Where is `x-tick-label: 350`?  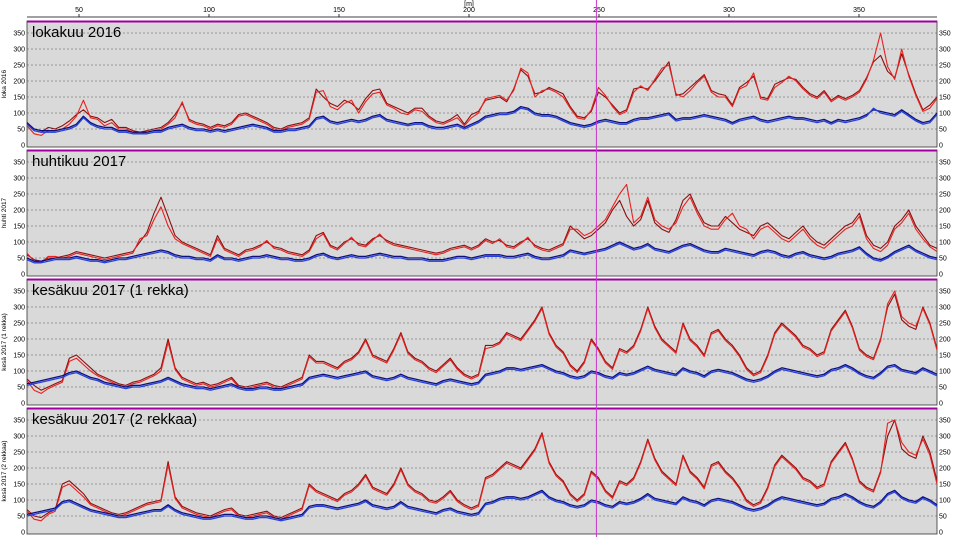 x-tick-label: 350 is located at coordinates (859, 10).